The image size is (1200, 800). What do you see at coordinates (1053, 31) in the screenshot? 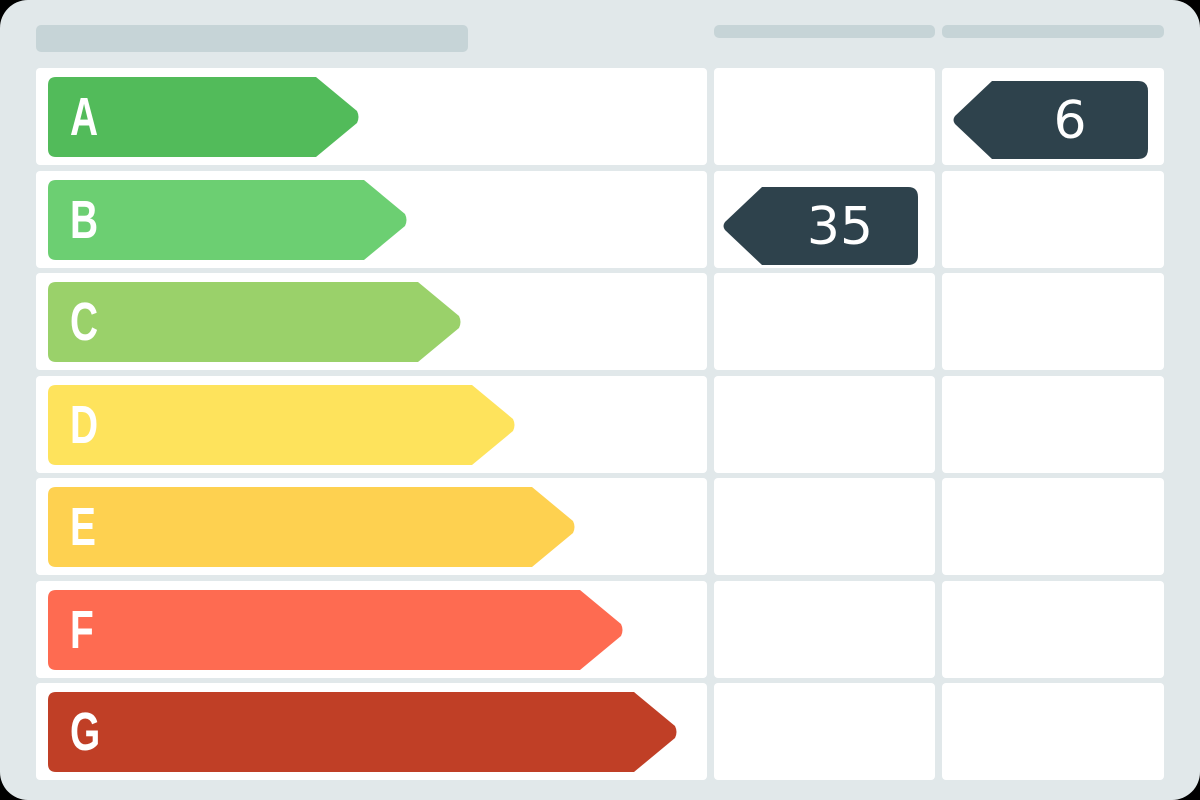
I see `potential-column-header-placeholder` at bounding box center [1053, 31].